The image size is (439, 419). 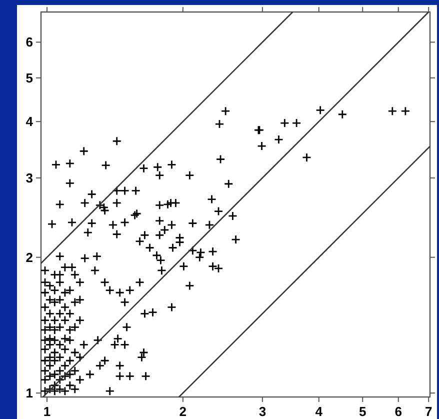 What do you see at coordinates (319, 411) in the screenshot?
I see `x-tick-label: 4` at bounding box center [319, 411].